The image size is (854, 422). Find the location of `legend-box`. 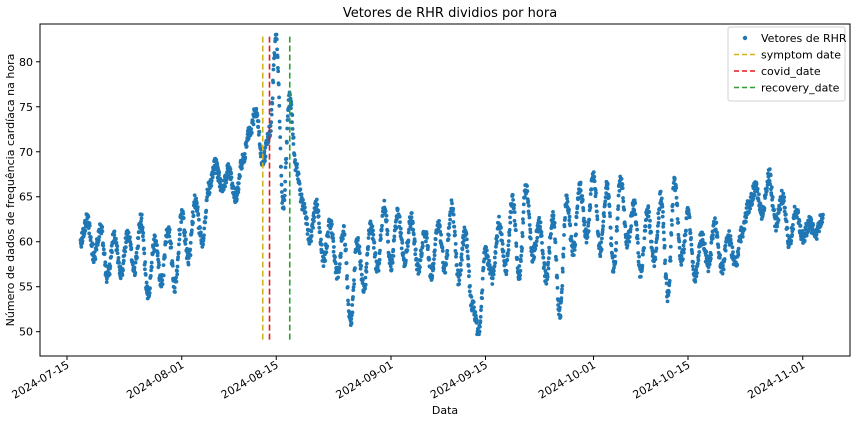

legend-box is located at coordinates (786, 64).